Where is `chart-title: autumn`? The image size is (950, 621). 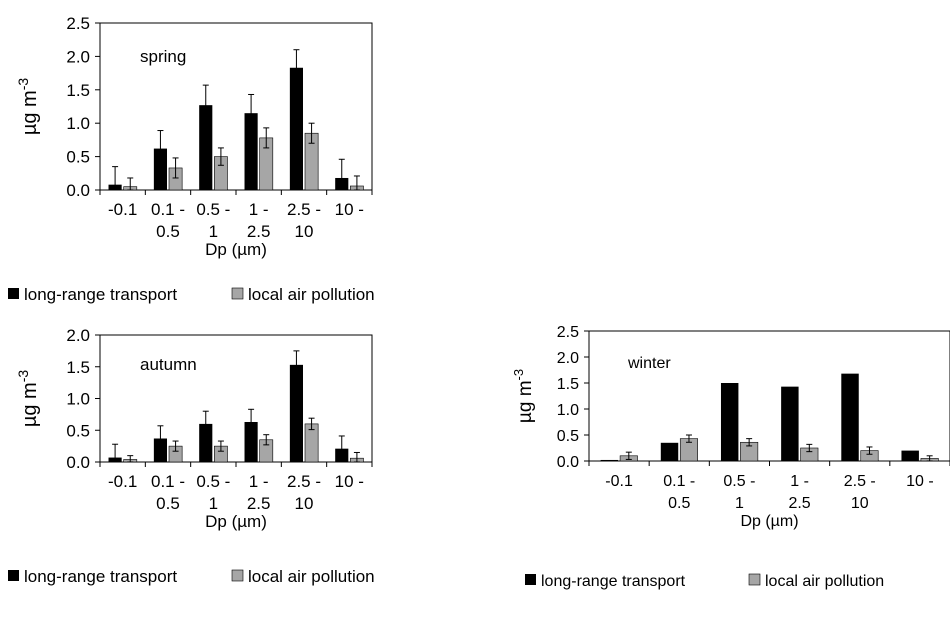 chart-title: autumn is located at coordinates (168, 364).